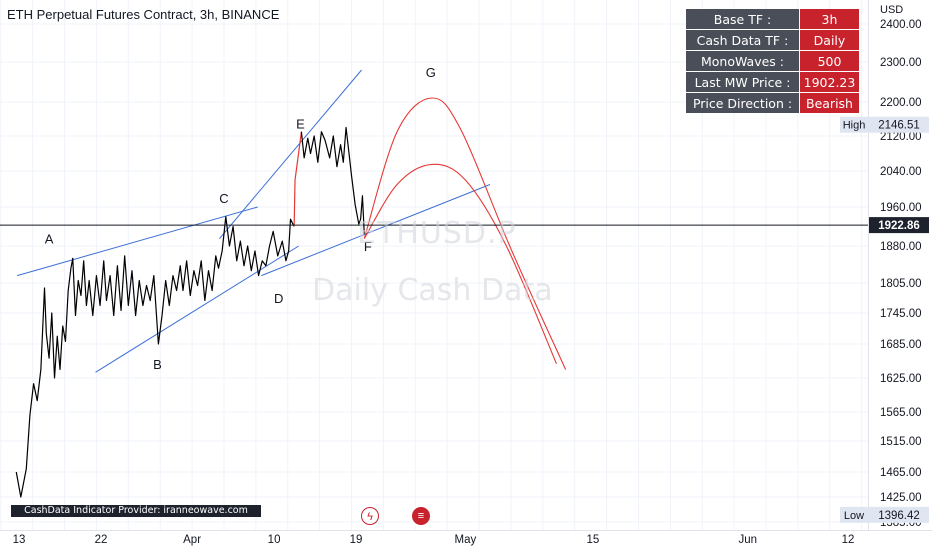 The height and width of the screenshot is (550, 932). I want to click on info-key: Price Direction :, so click(742, 103).